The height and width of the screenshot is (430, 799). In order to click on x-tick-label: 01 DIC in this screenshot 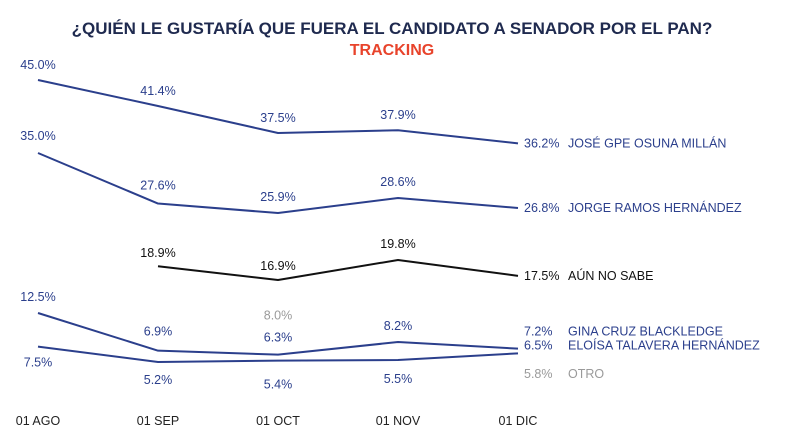, I will do `click(518, 421)`.